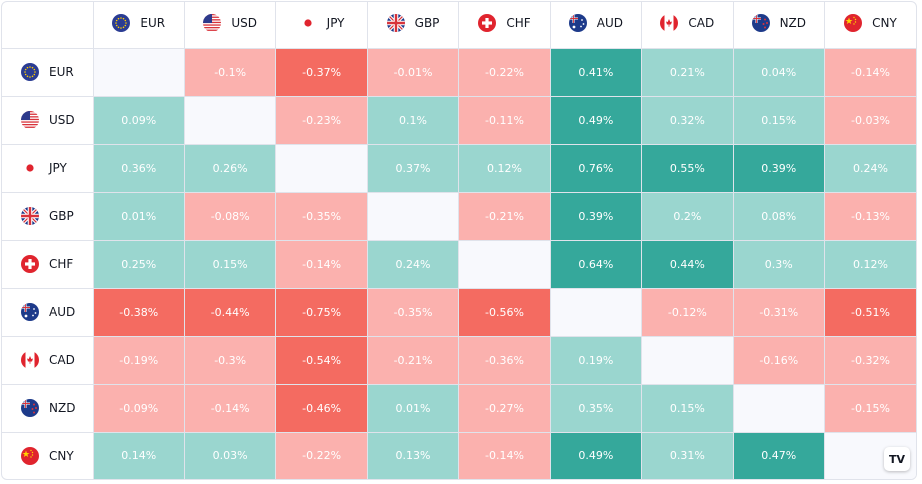 This screenshot has width=922, height=484. What do you see at coordinates (687, 168) in the screenshot?
I see `heatmap-cell: 0.55%` at bounding box center [687, 168].